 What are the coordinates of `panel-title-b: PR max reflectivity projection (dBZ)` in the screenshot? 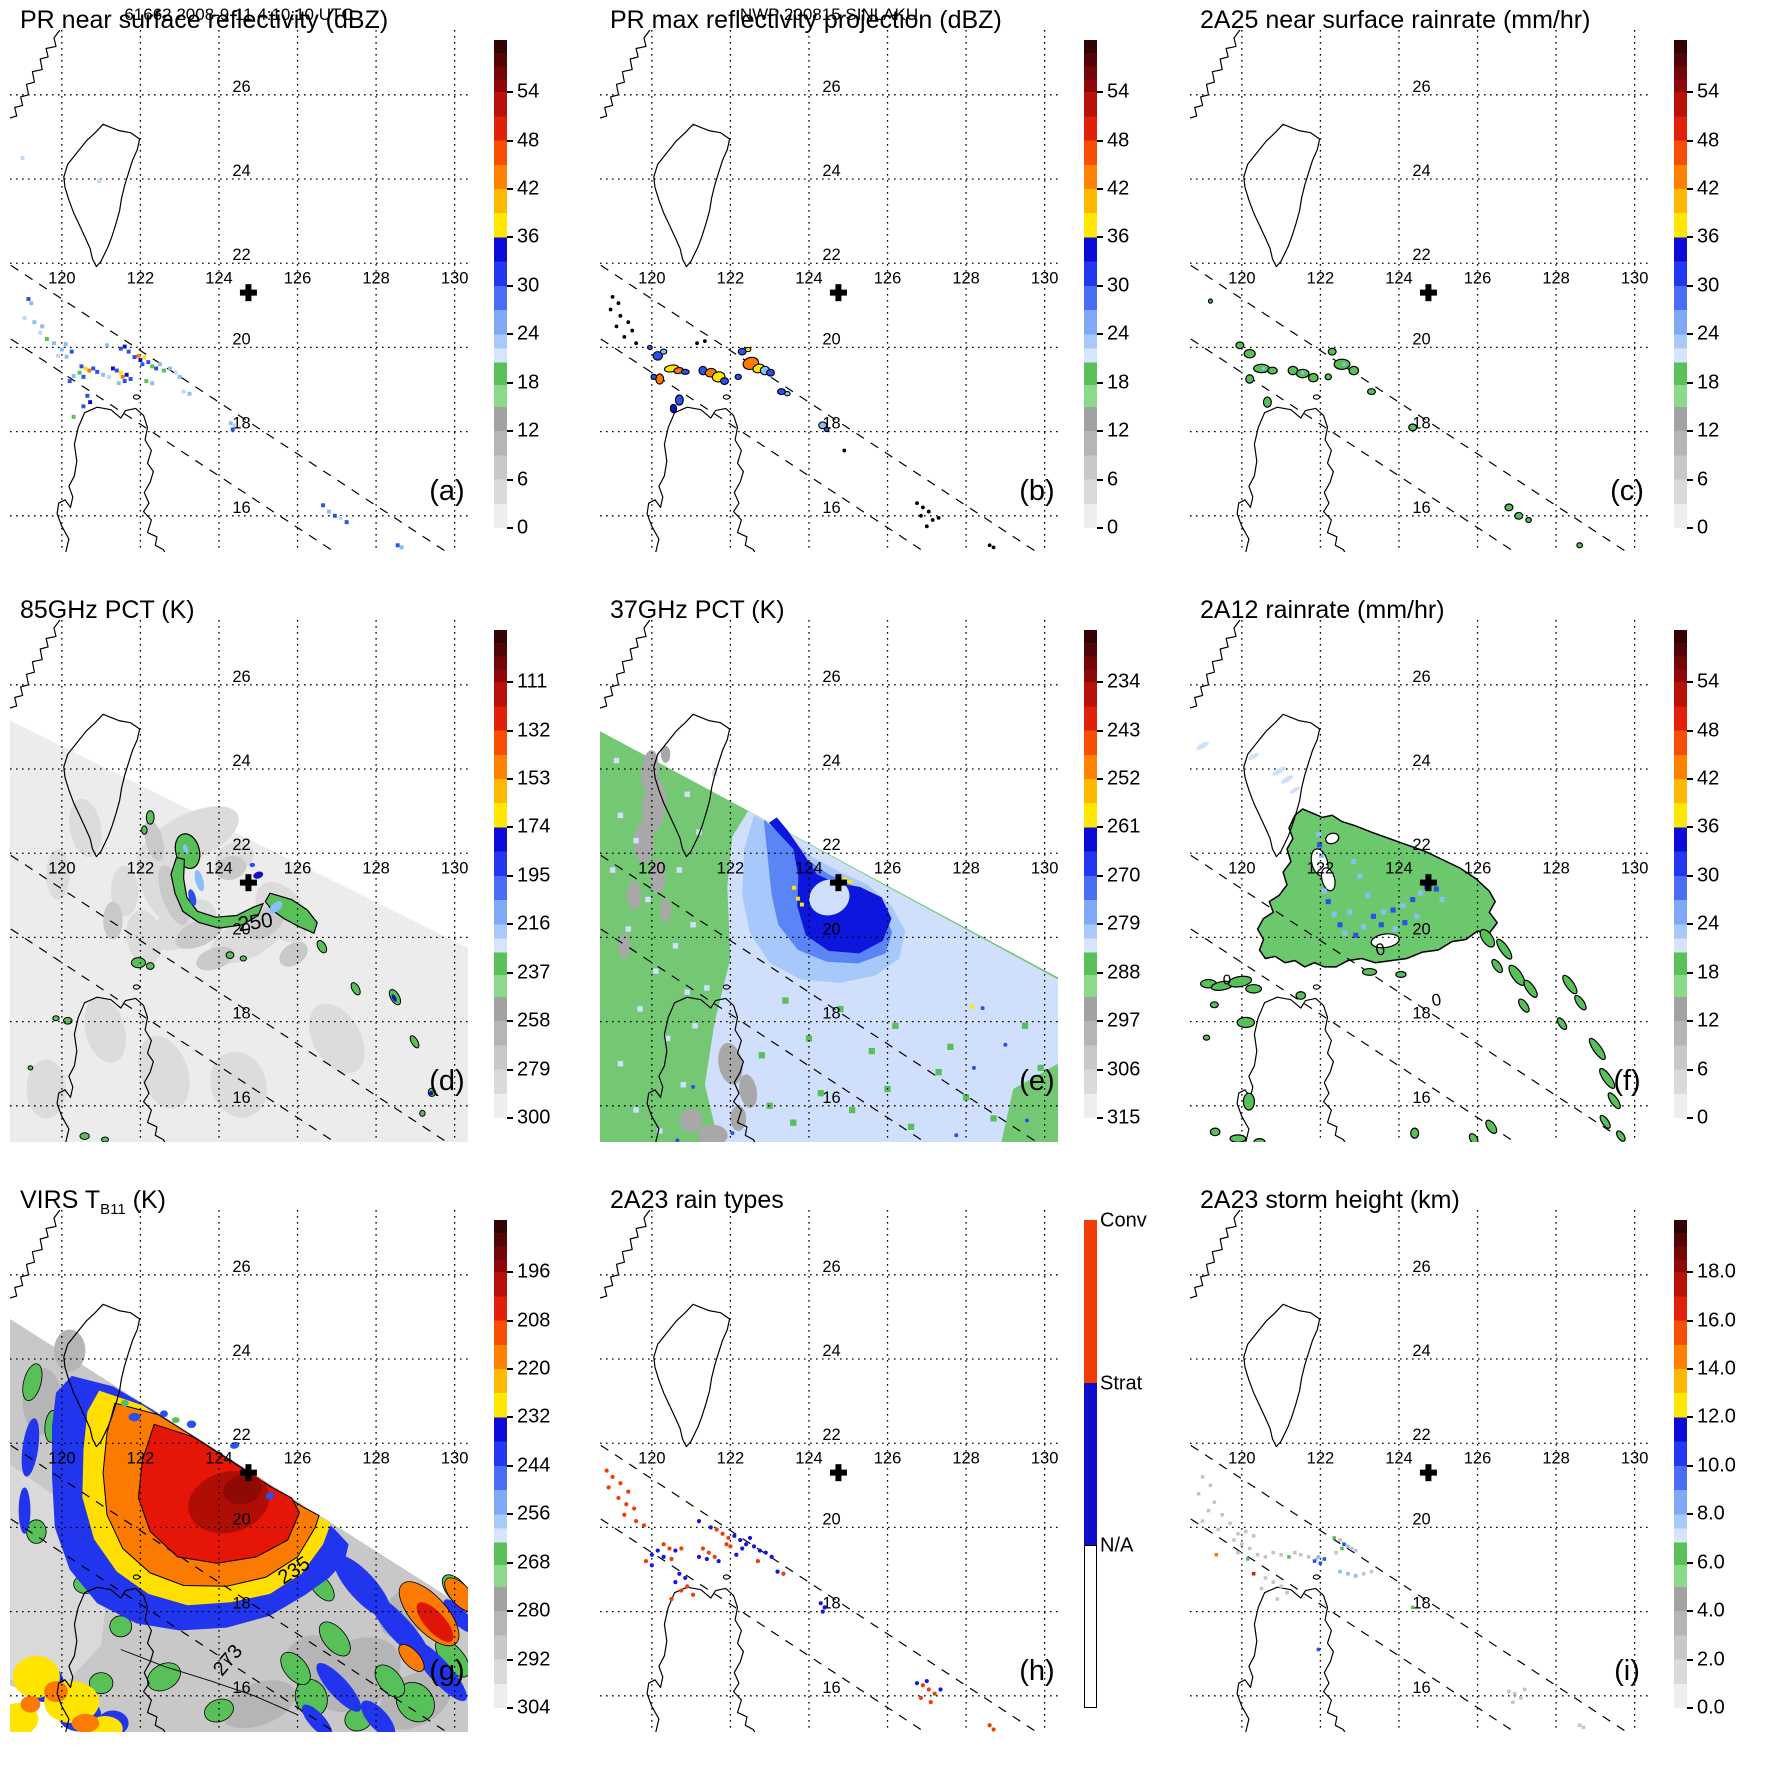 It's located at (806, 20).